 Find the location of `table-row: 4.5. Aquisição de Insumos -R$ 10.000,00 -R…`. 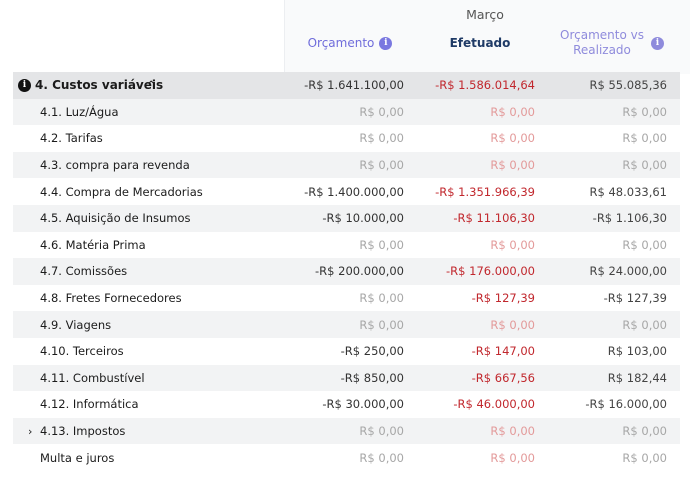

table-row: 4.5. Aquisição de Insumos -R$ 10.000,00 -R… is located at coordinates (346, 218).